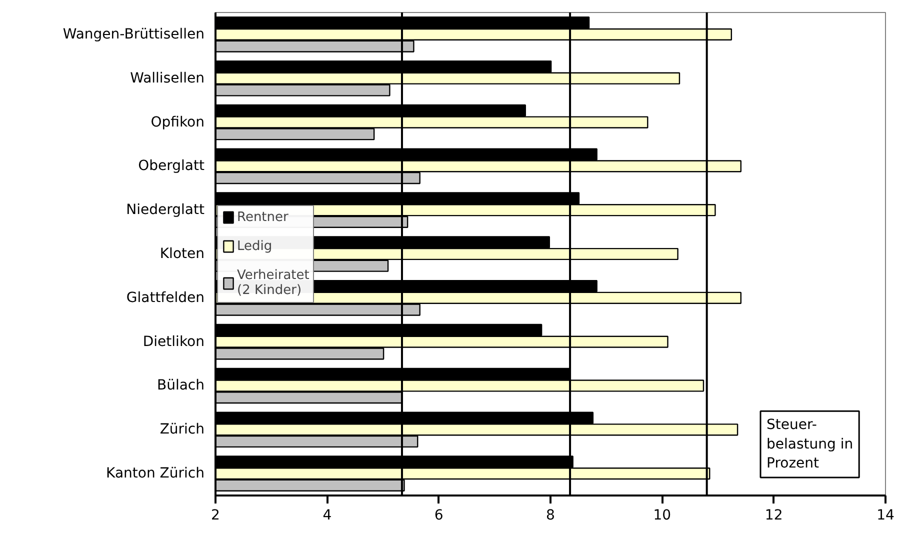 Image resolution: width=903 pixels, height=543 pixels. I want to click on y-tick-label: Wangen-Brüttisellen, so click(133, 34).